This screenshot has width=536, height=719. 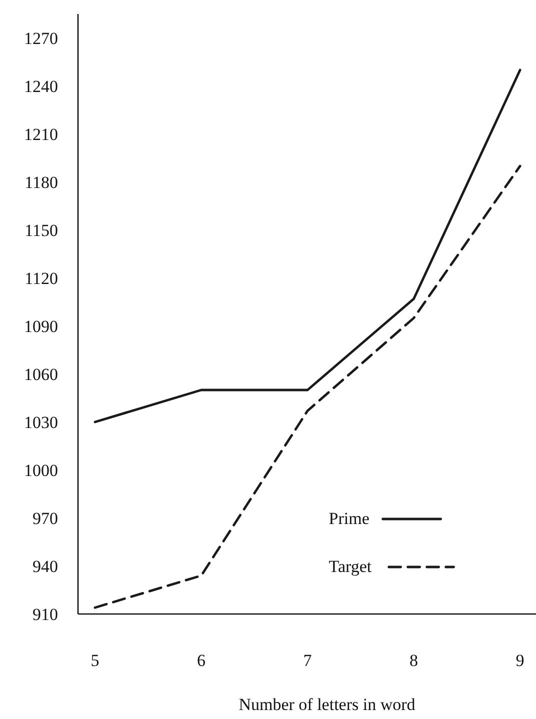 I want to click on y-tick-label: 1240, so click(x=41, y=86).